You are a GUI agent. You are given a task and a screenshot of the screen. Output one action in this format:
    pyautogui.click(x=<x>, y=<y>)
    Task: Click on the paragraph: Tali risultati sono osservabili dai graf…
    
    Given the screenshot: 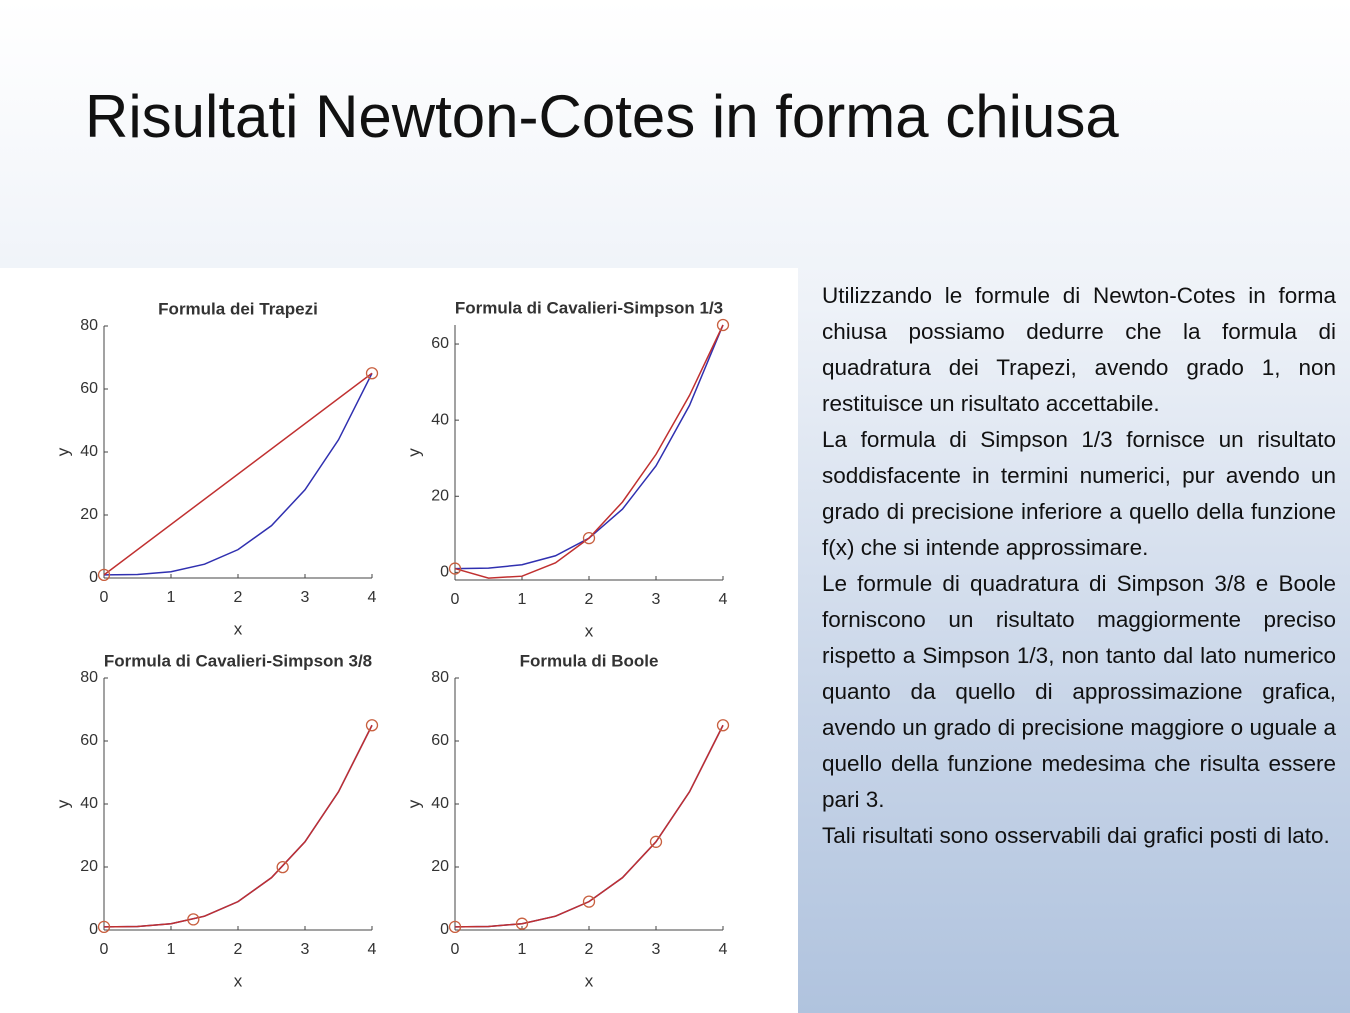 What is the action you would take?
    pyautogui.click(x=1076, y=835)
    